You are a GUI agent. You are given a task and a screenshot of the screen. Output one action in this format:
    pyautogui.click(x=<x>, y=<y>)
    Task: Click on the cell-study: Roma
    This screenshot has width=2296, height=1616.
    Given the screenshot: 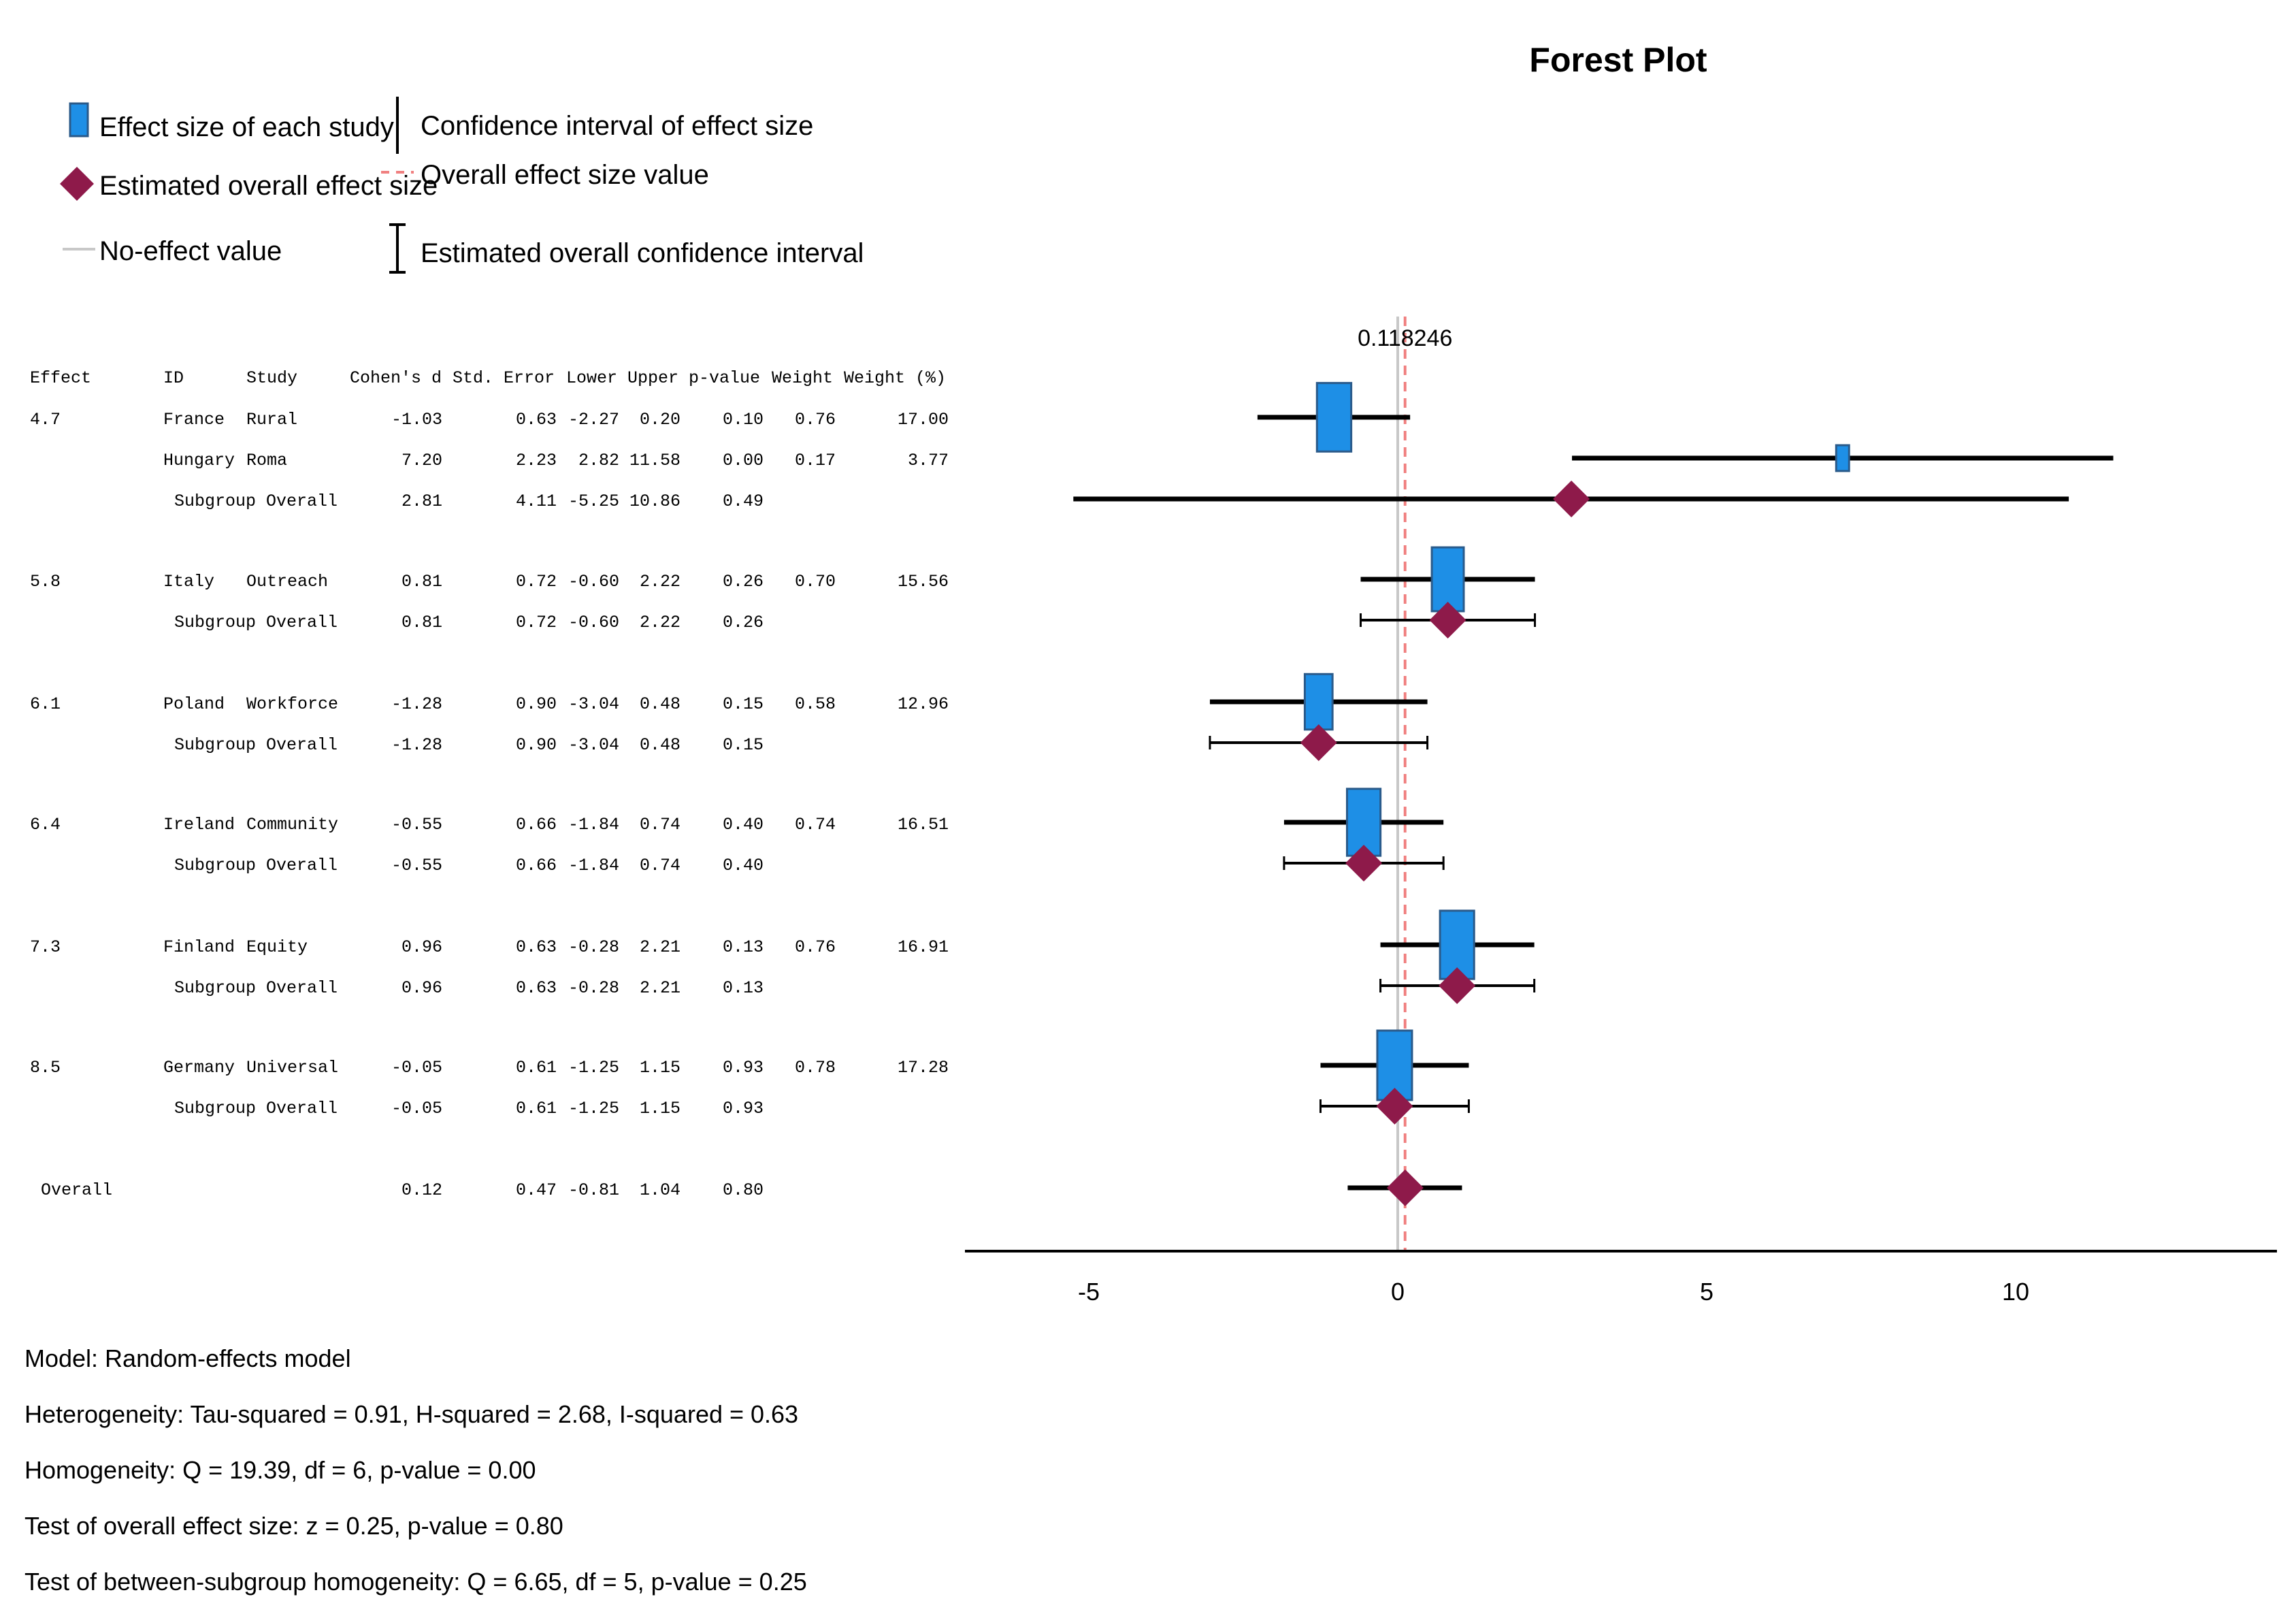 What is the action you would take?
    pyautogui.click(x=266, y=461)
    